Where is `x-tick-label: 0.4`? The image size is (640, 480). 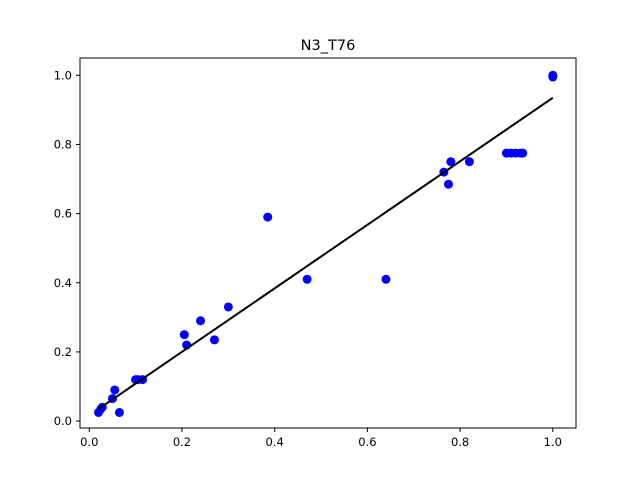 x-tick-label: 0.4 is located at coordinates (275, 442).